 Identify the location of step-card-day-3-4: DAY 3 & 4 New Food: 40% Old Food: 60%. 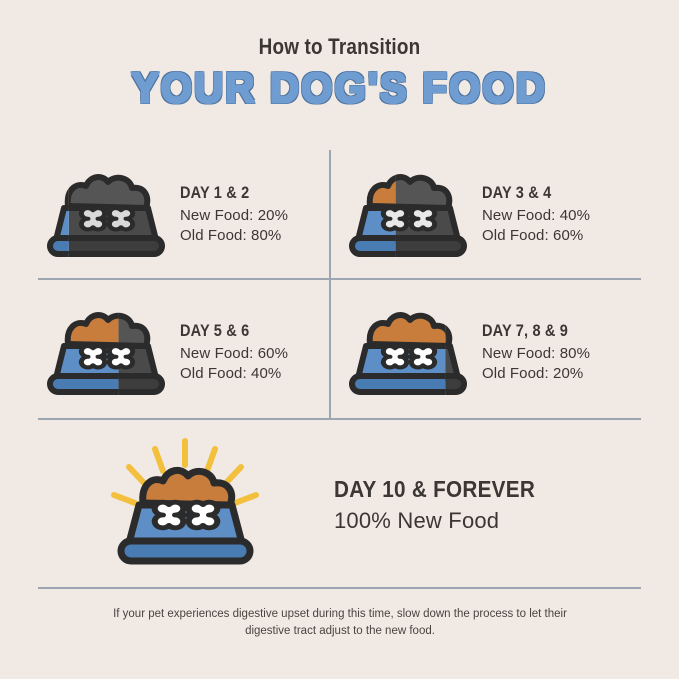
(492, 214).